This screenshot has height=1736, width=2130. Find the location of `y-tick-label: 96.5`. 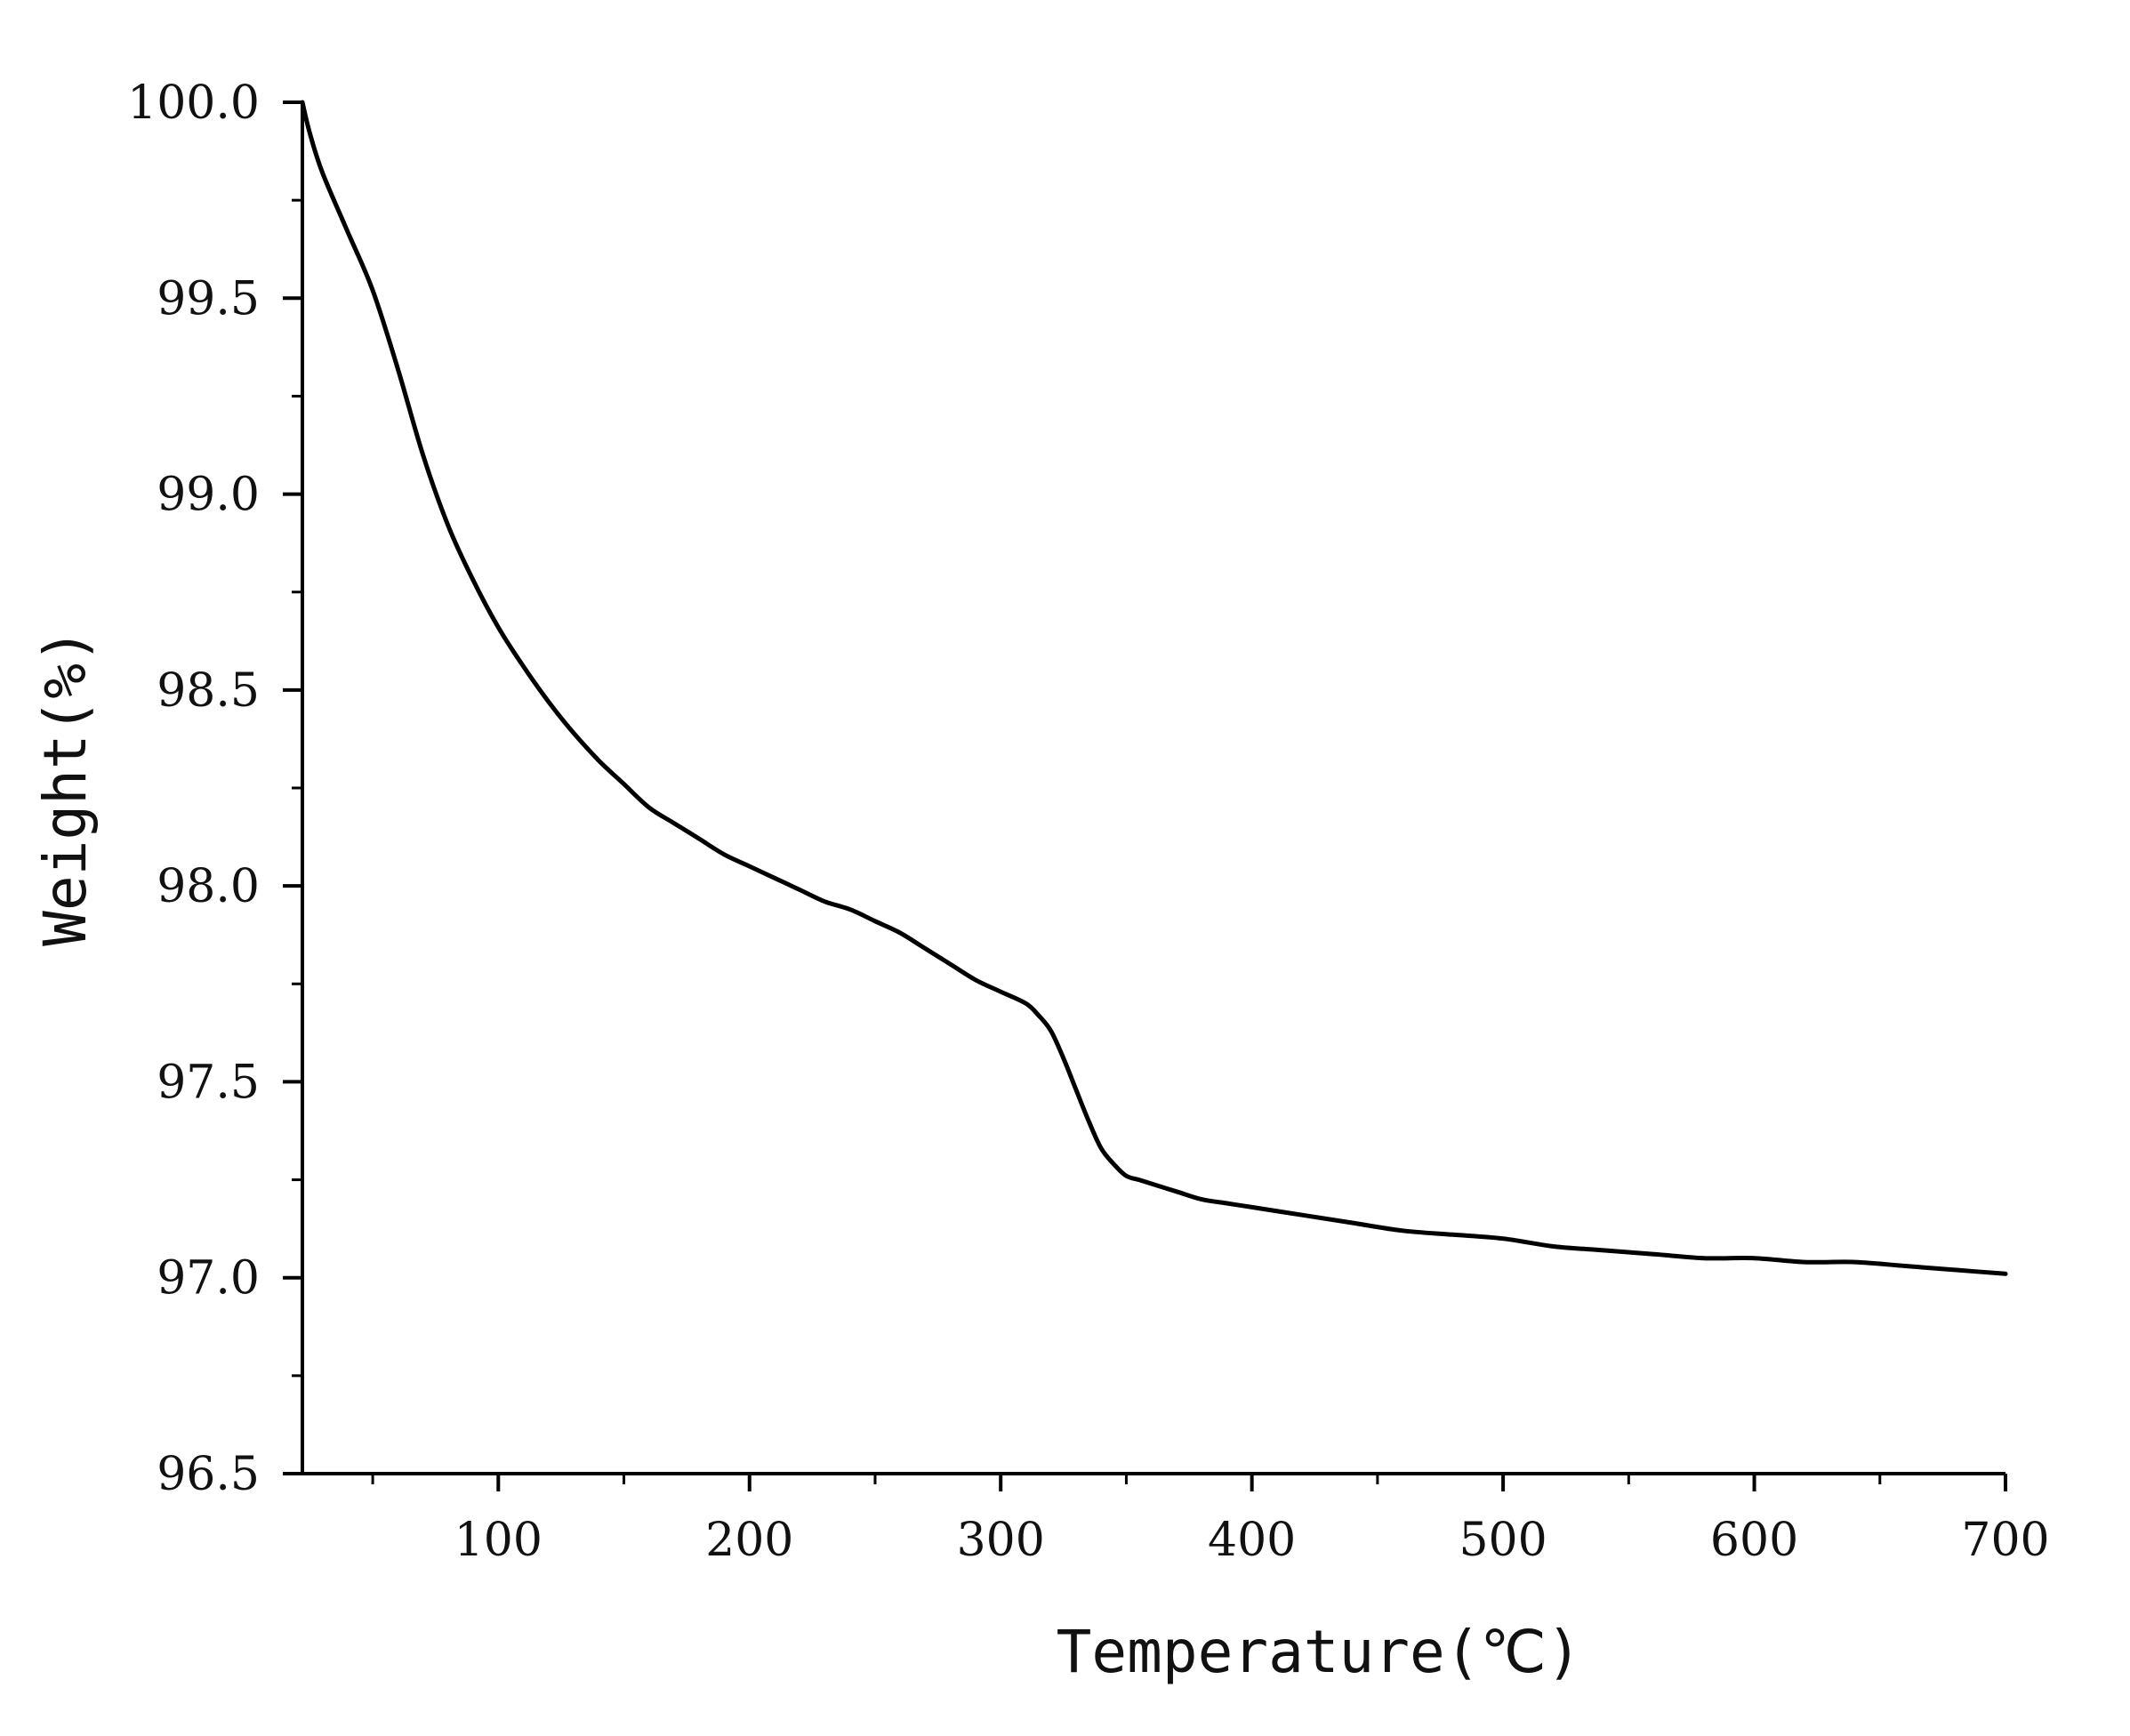

y-tick-label: 96.5 is located at coordinates (208, 1474).